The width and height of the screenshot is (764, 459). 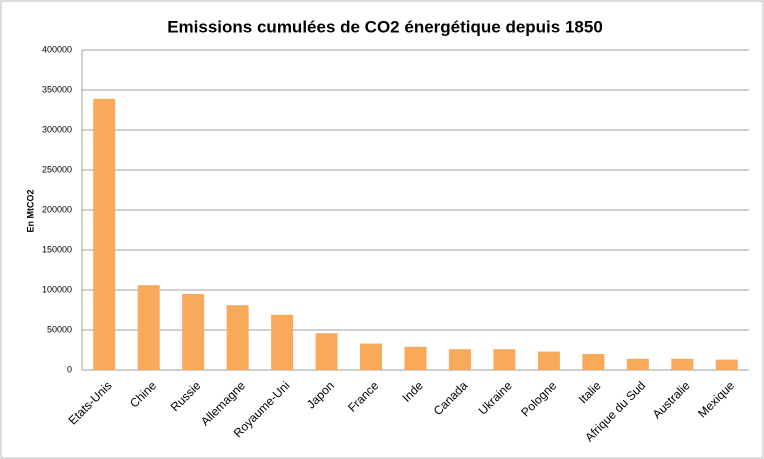 What do you see at coordinates (57, 129) in the screenshot?
I see `y-tick-label: 300000` at bounding box center [57, 129].